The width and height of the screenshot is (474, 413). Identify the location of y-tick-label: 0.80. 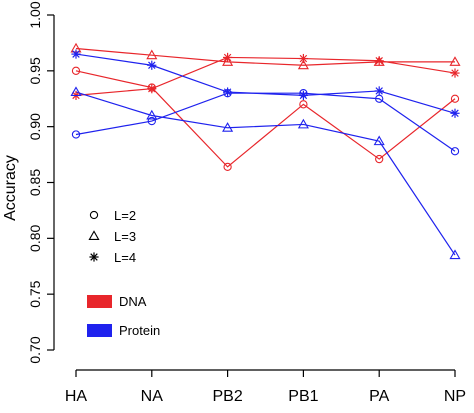
(35, 237).